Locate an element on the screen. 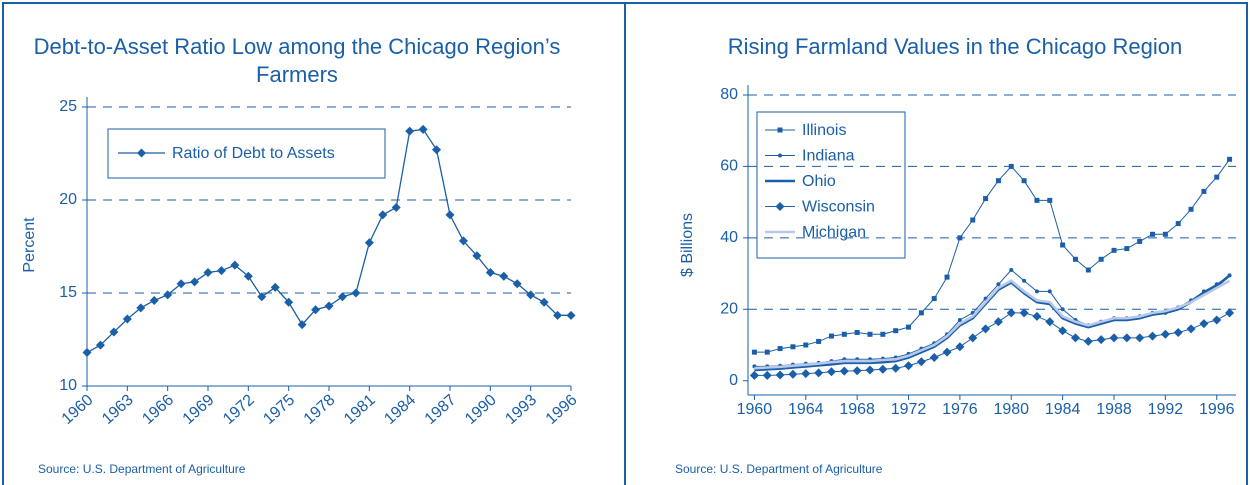 The width and height of the screenshot is (1250, 485). x-tick-label: 1960 is located at coordinates (755, 409).